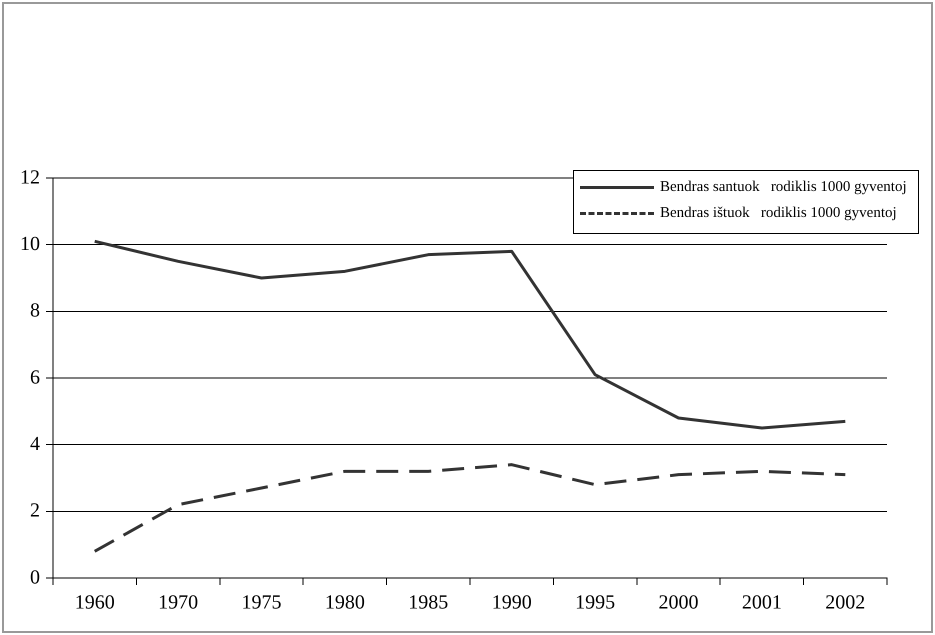 This screenshot has height=635, width=935. I want to click on y-tick-label: 4, so click(35, 443).